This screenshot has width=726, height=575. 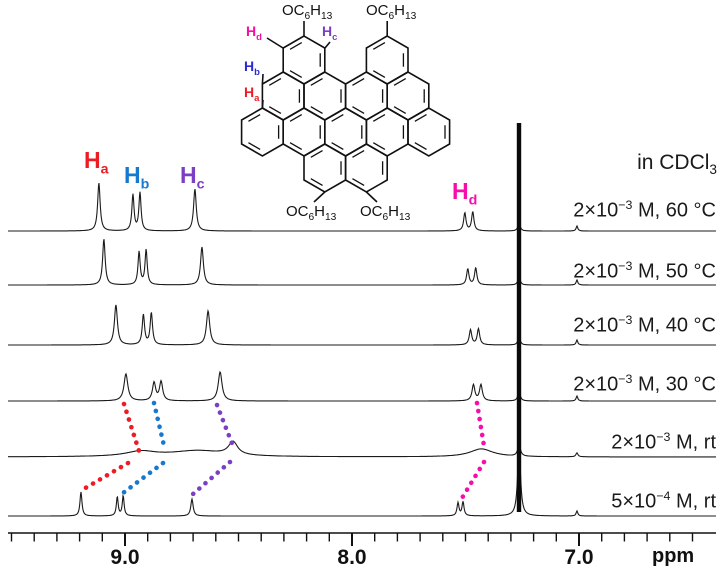 I want to click on substituent-label-bottom-right: OC6H13, so click(x=385, y=213).